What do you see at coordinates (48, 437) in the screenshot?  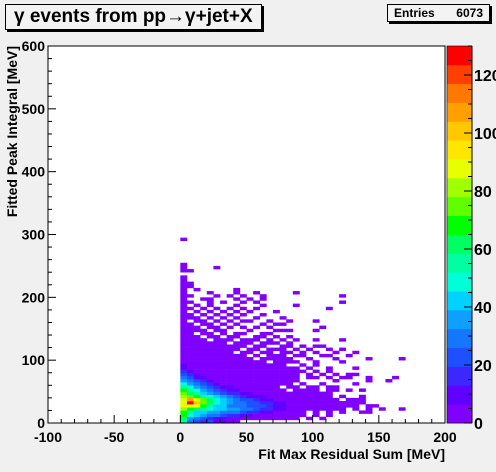 I see `x-tick-label: -100` at bounding box center [48, 437].